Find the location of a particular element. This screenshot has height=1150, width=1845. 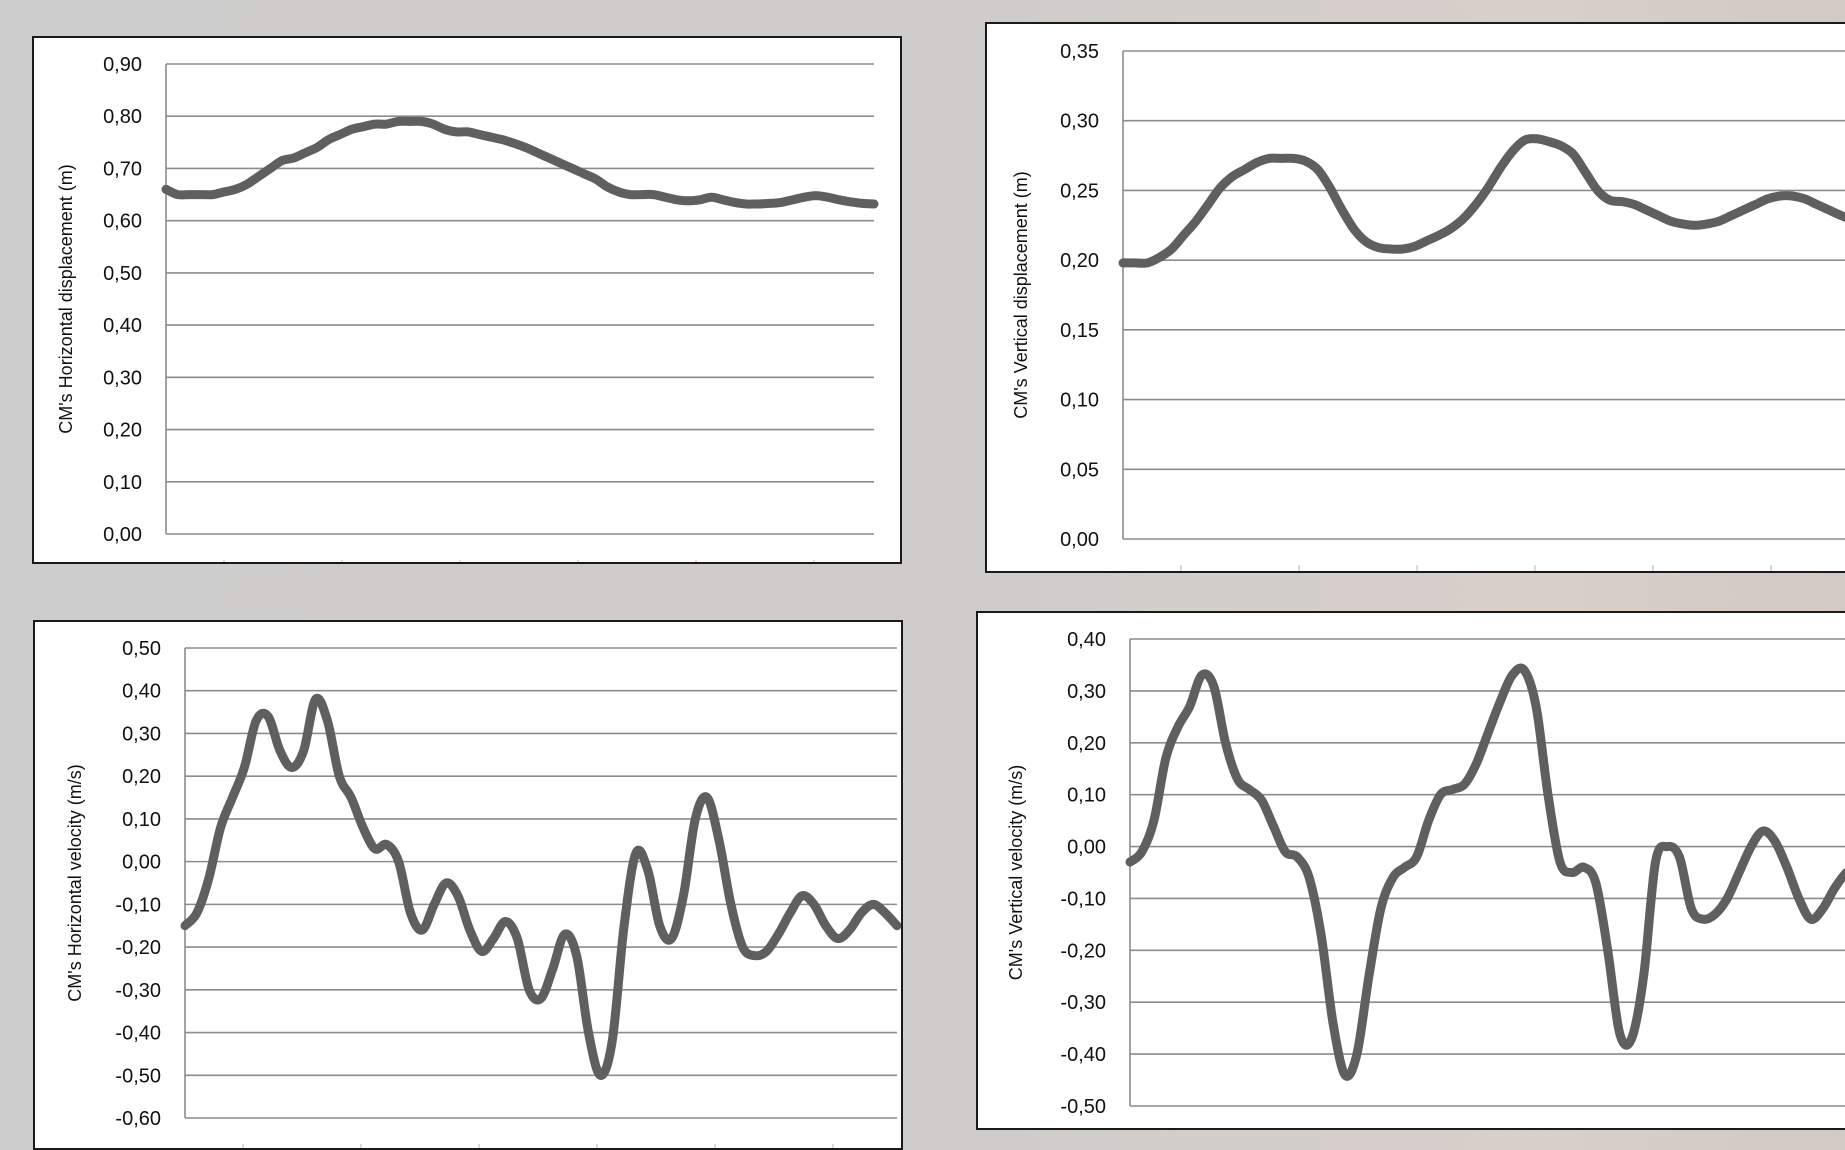

y-tick-label: 0,25 is located at coordinates (1079, 191).